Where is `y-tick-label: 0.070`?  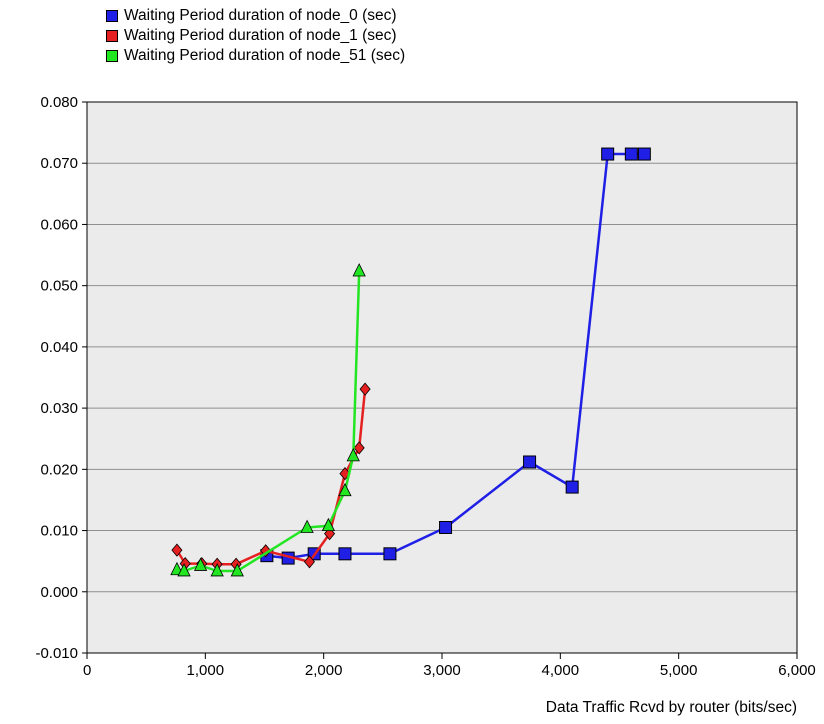
y-tick-label: 0.070 is located at coordinates (59, 163).